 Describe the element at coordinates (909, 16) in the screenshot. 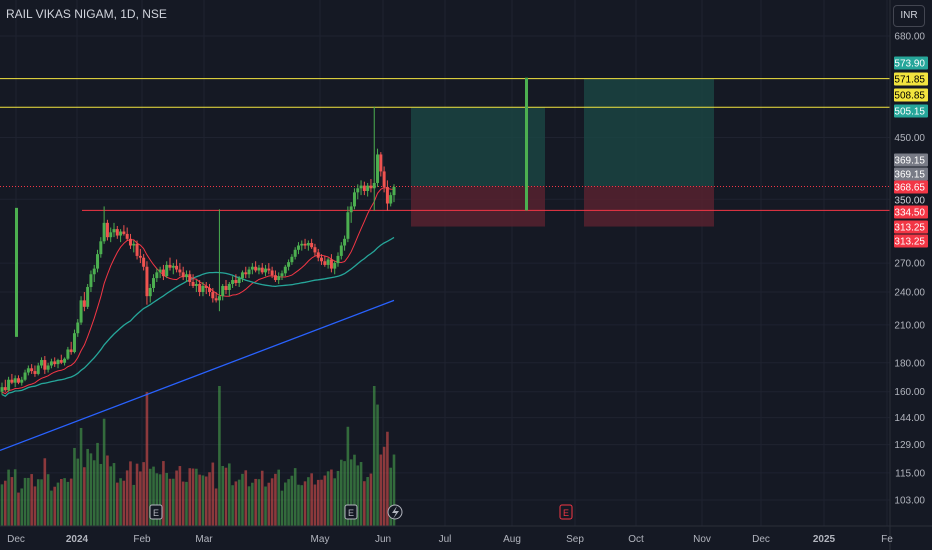

I see `currency-button: INR` at that location.